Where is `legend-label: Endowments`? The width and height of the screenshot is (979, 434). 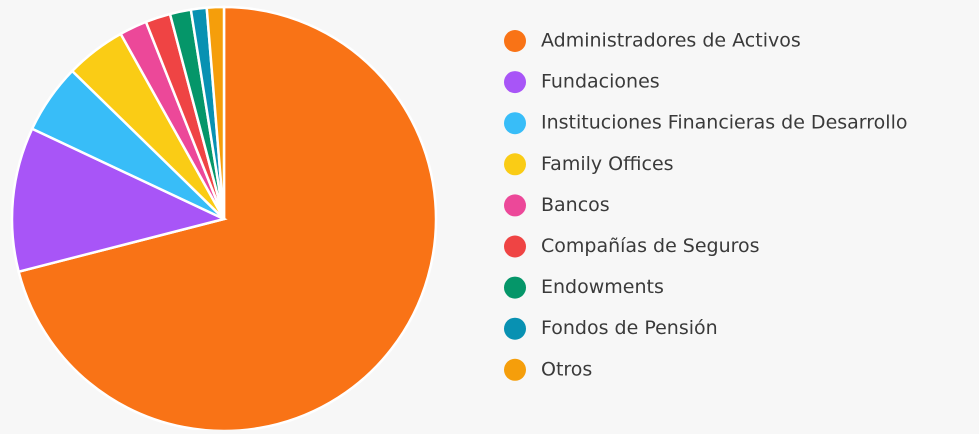
legend-label: Endowments is located at coordinates (602, 287).